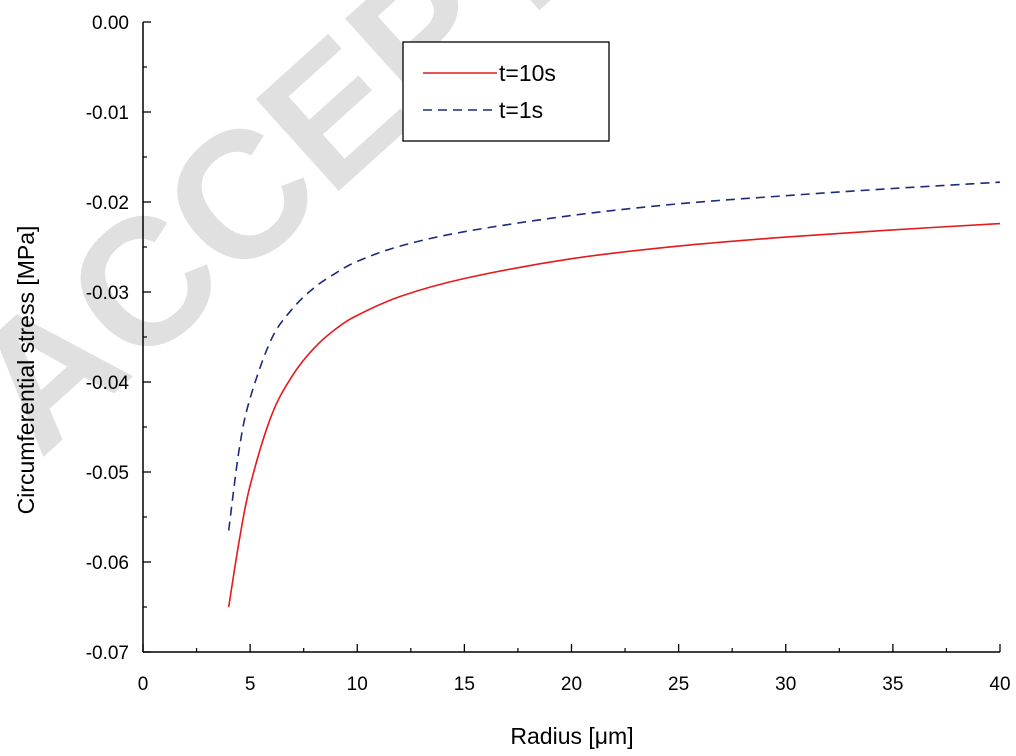 The image size is (1016, 756). I want to click on x-tick-label: 40, so click(999, 684).